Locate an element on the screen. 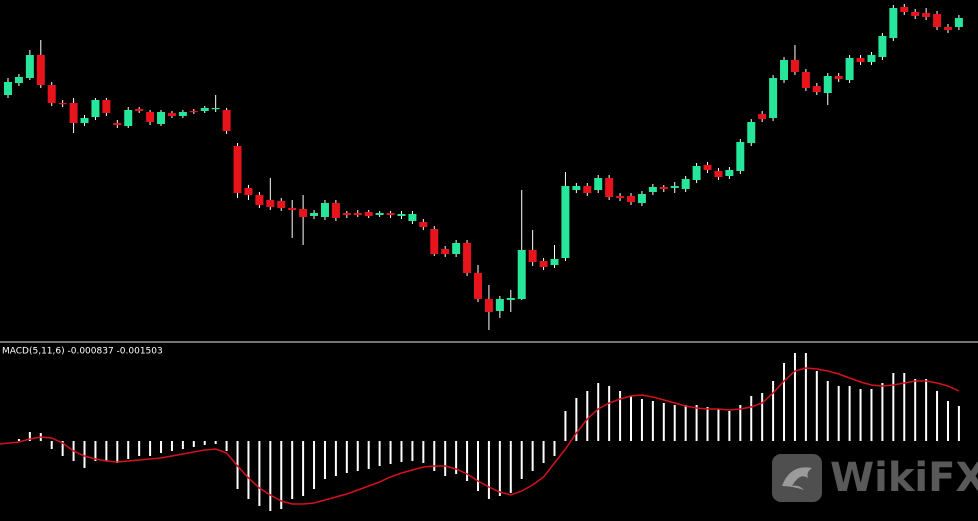 The height and width of the screenshot is (521, 978). indicator-label: MACD(5,11,6) -0.000837 -0.001503 is located at coordinates (82, 352).